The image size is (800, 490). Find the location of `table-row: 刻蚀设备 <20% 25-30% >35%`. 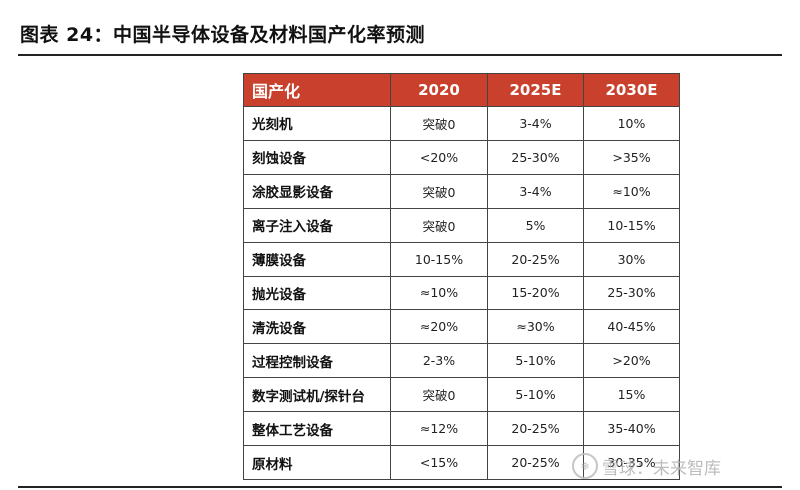

table-row: 刻蚀设备 <20% 25-30% >35% is located at coordinates (461, 157).